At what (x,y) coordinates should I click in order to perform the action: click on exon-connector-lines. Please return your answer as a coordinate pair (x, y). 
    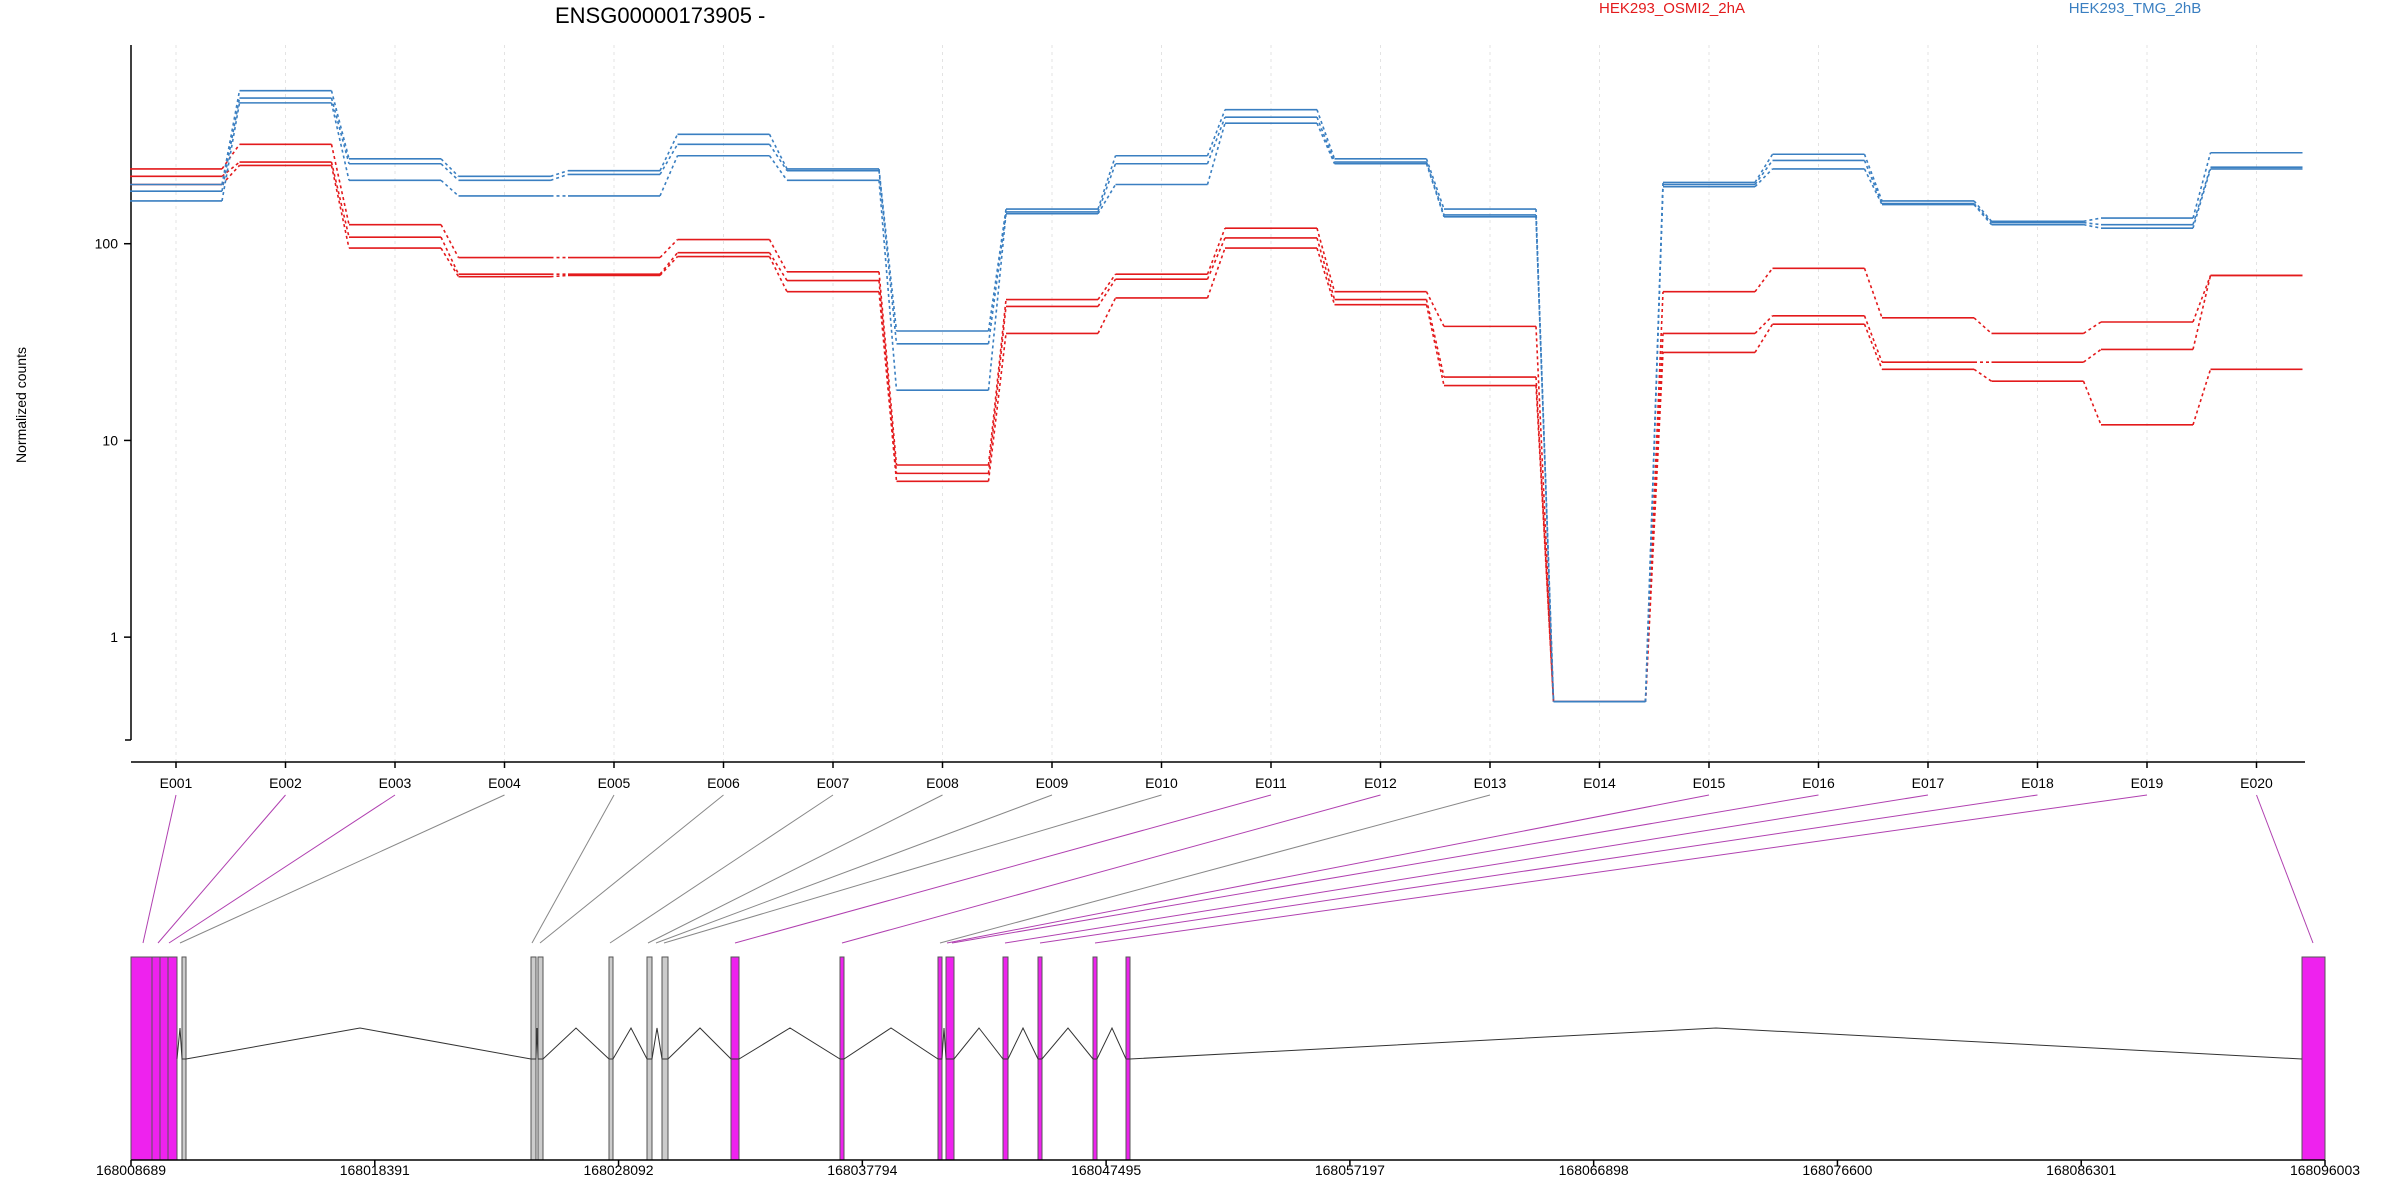
    Looking at the image, I should click on (1228, 869).